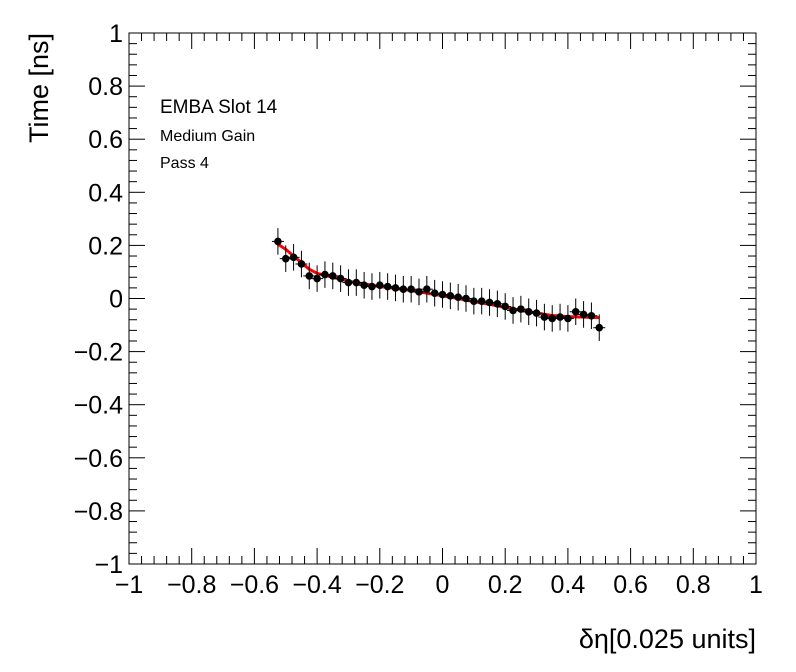  I want to click on x-tick-label: 0.6, so click(630, 585).